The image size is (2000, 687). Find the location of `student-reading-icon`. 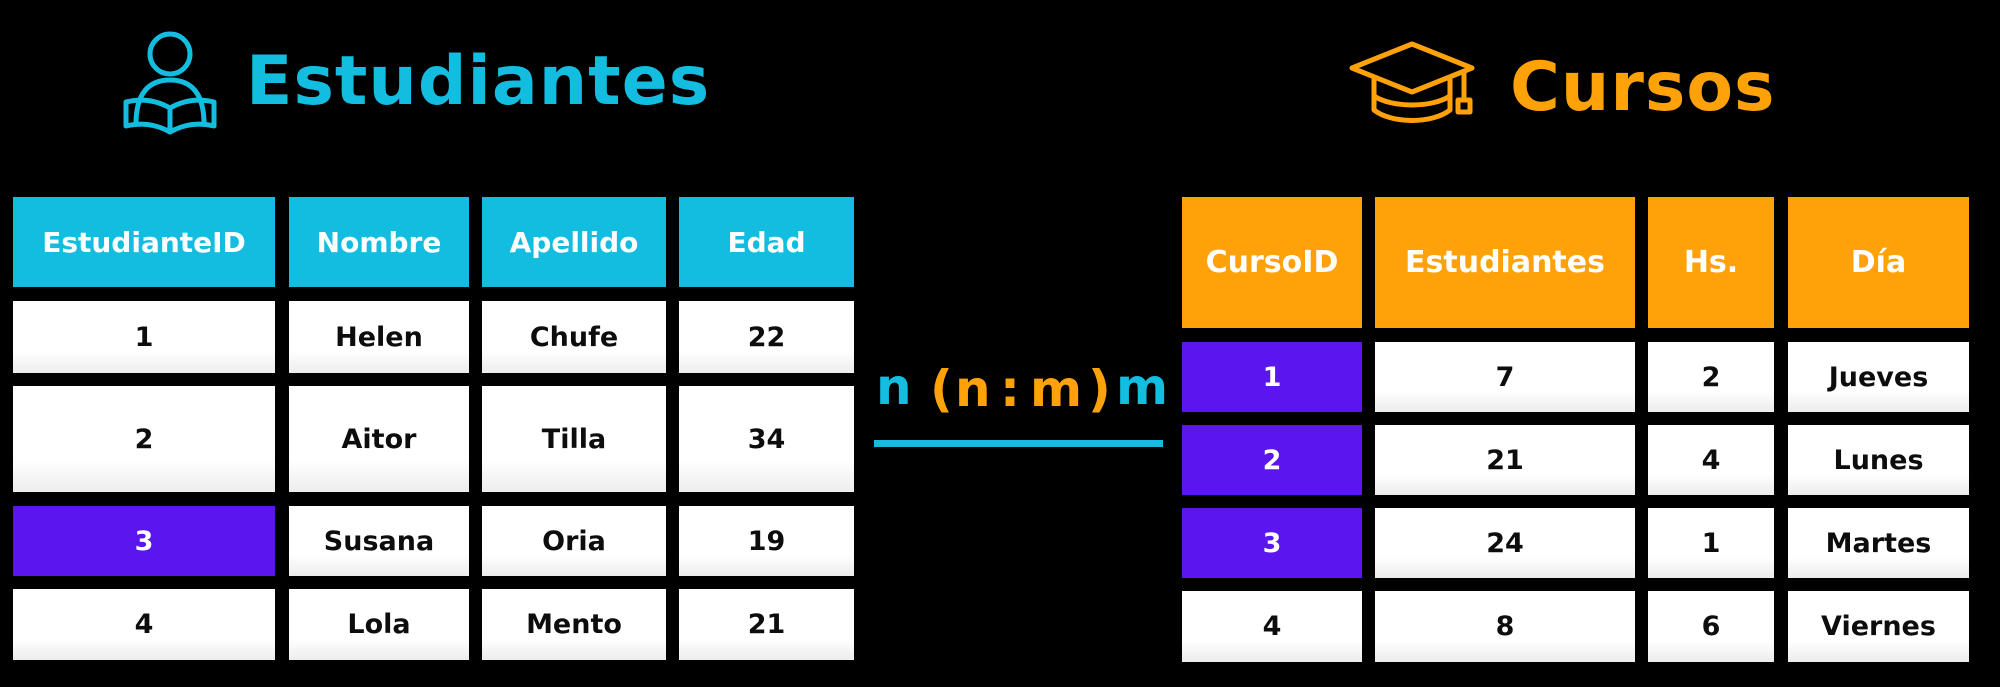

student-reading-icon is located at coordinates (170, 83).